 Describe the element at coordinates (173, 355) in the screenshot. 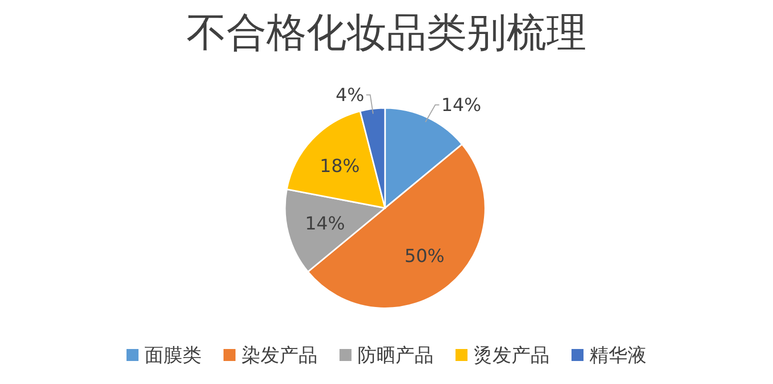

I see `legend-label: 面膜类` at that location.